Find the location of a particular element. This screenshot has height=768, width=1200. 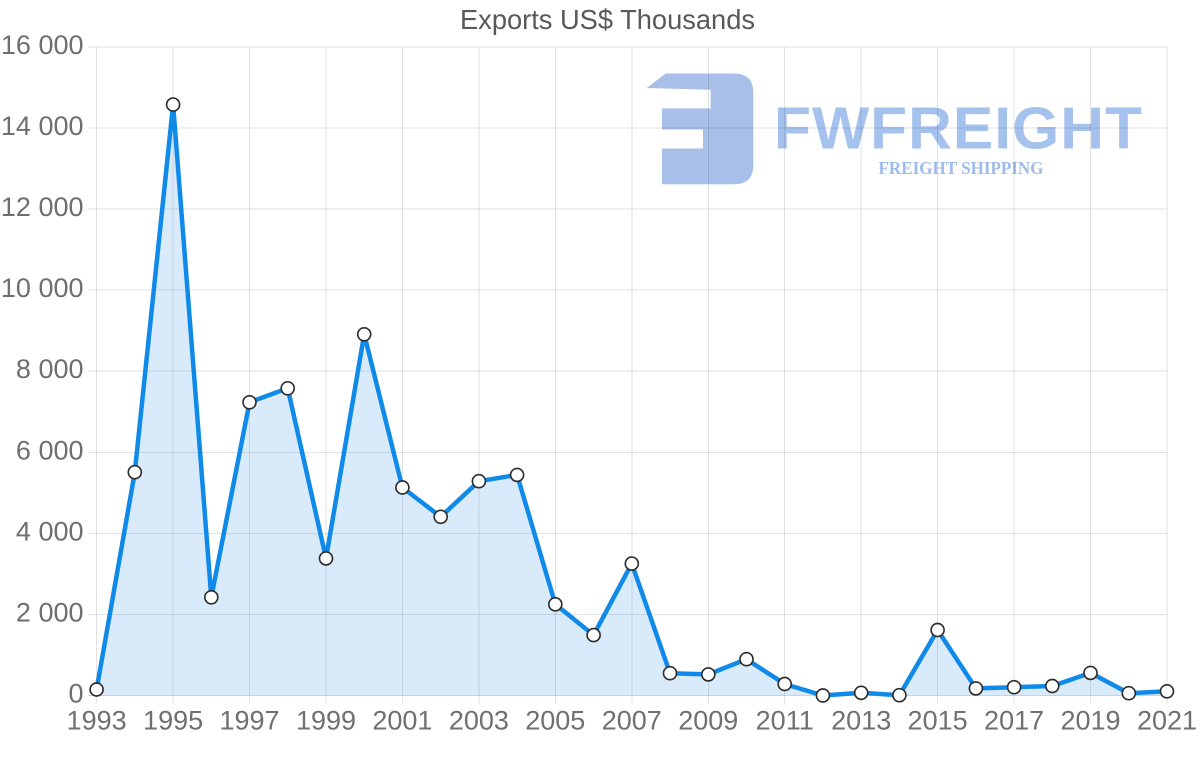

svg-text: 12 000 is located at coordinates (42, 207).